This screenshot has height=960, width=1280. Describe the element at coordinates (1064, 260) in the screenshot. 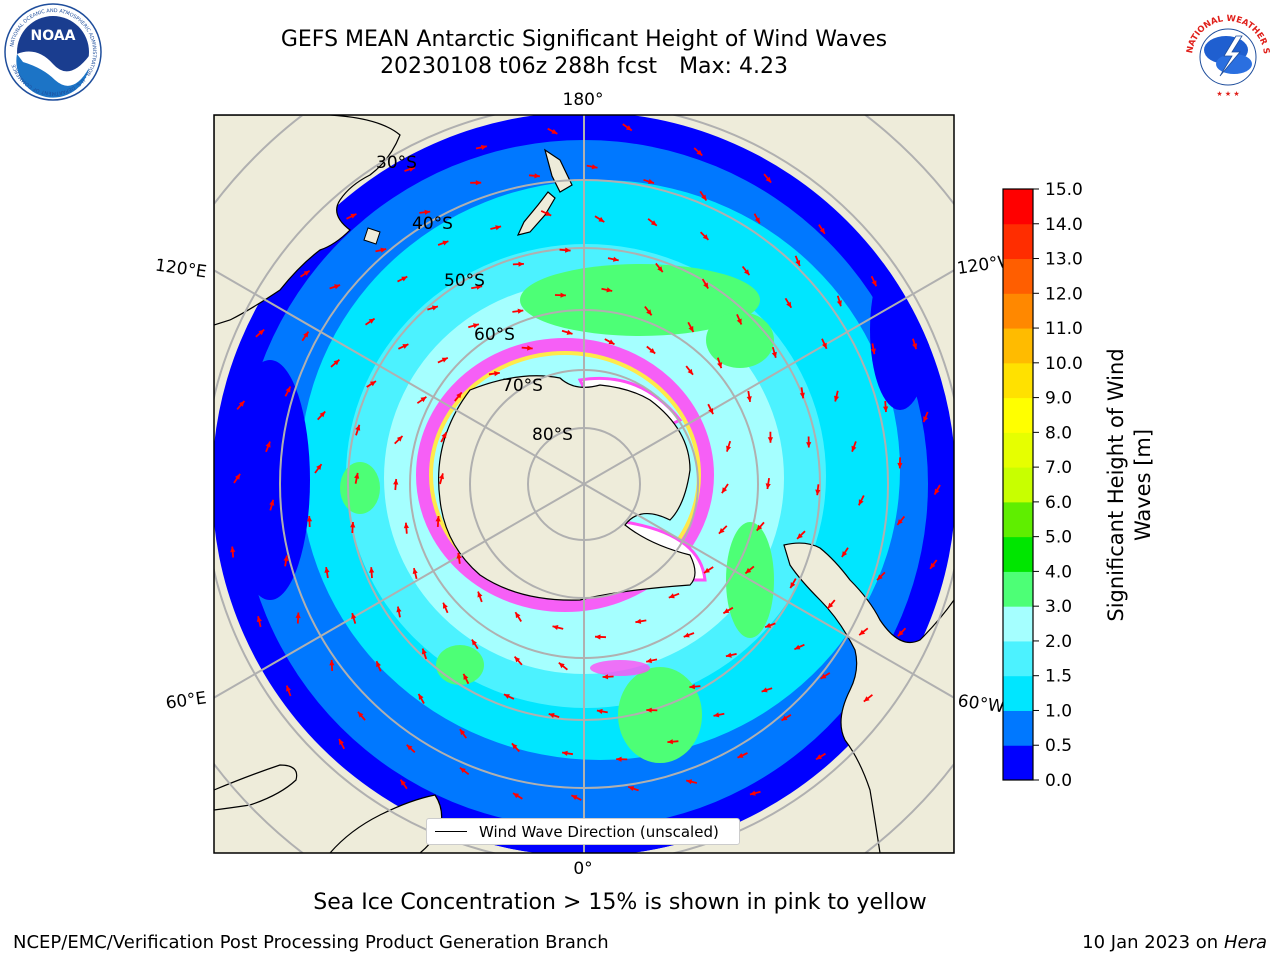

I see `colorbar-tick-label: 13.0` at that location.